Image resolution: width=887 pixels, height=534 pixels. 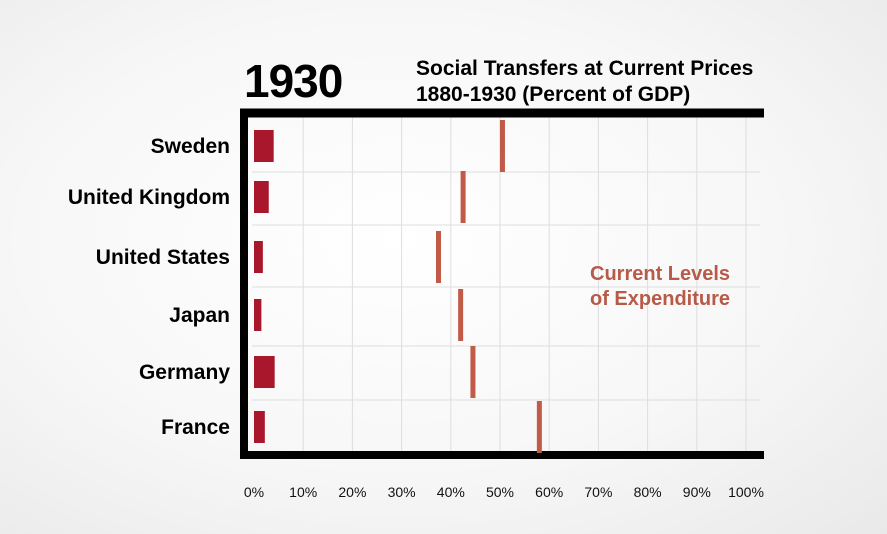 What do you see at coordinates (697, 492) in the screenshot?
I see `x-tick-label: 90%` at bounding box center [697, 492].